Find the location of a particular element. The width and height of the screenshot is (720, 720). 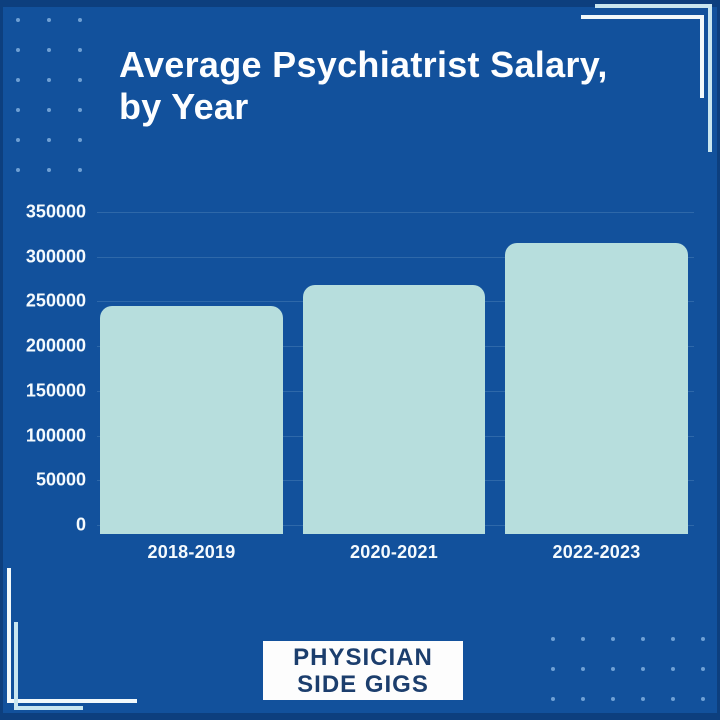

x-tick-label: 2018-2019 is located at coordinates (191, 552).